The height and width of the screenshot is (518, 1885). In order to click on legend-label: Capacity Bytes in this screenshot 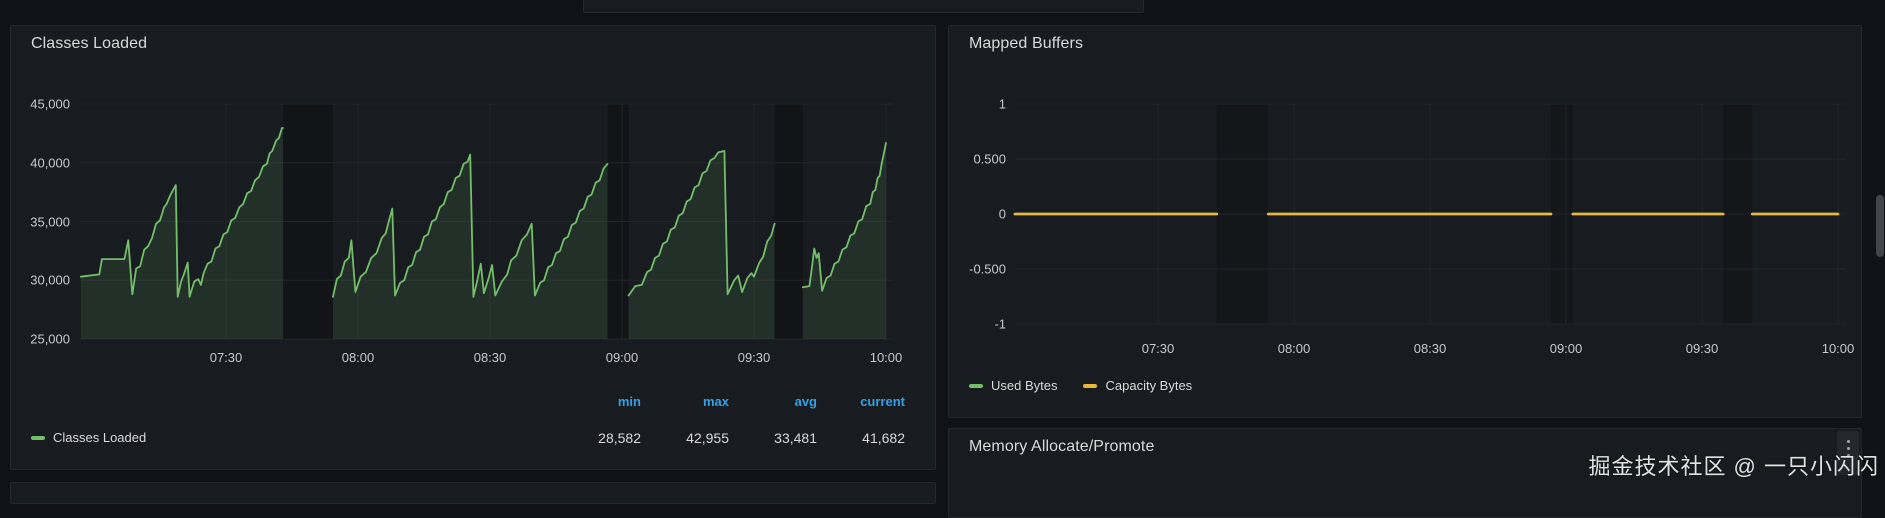, I will do `click(1149, 385)`.